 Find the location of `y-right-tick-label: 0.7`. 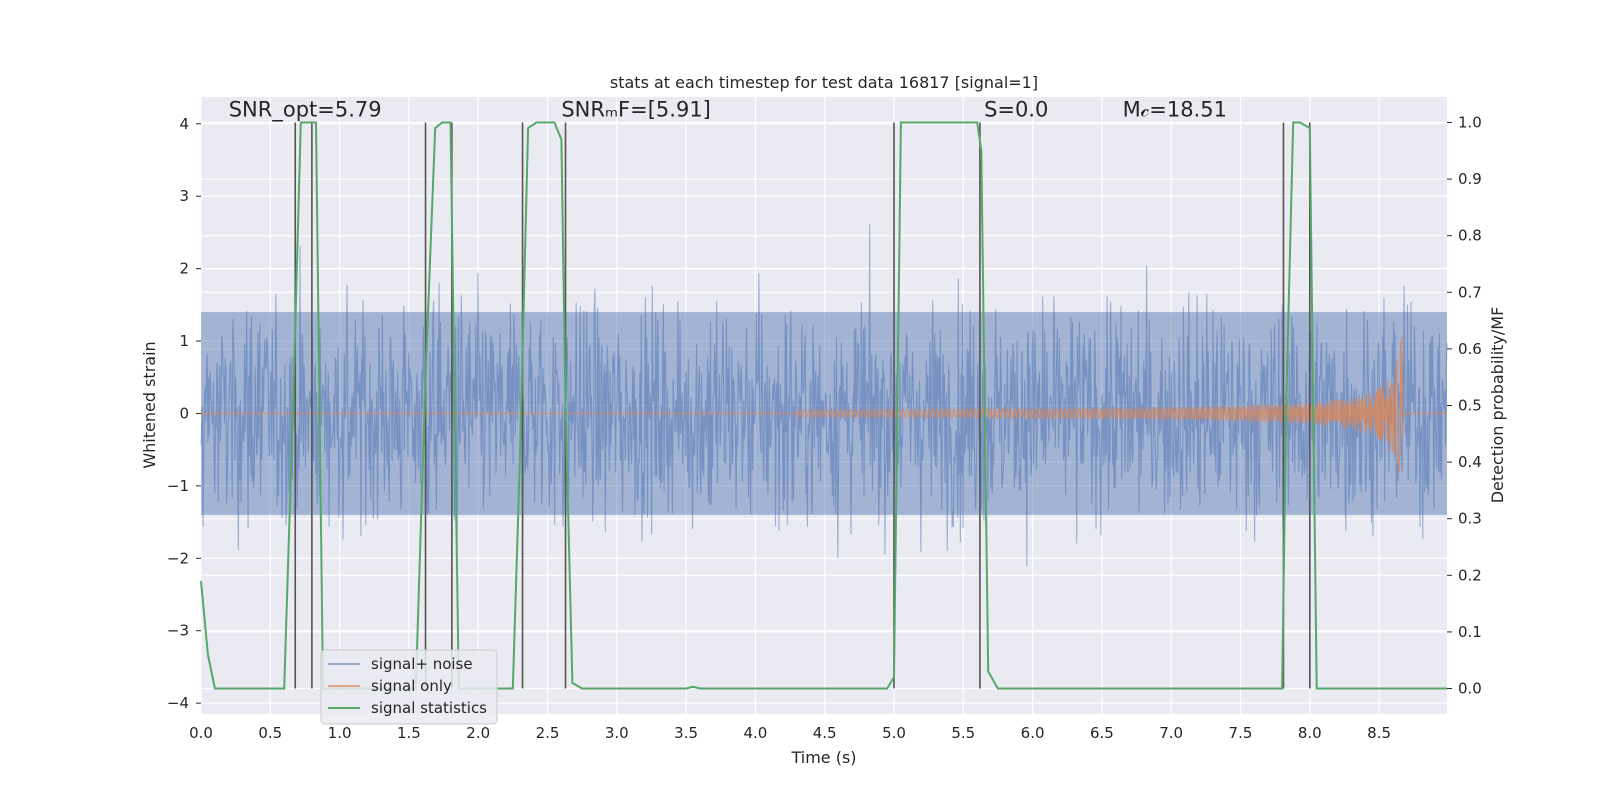

y-right-tick-label: 0.7 is located at coordinates (1470, 292).